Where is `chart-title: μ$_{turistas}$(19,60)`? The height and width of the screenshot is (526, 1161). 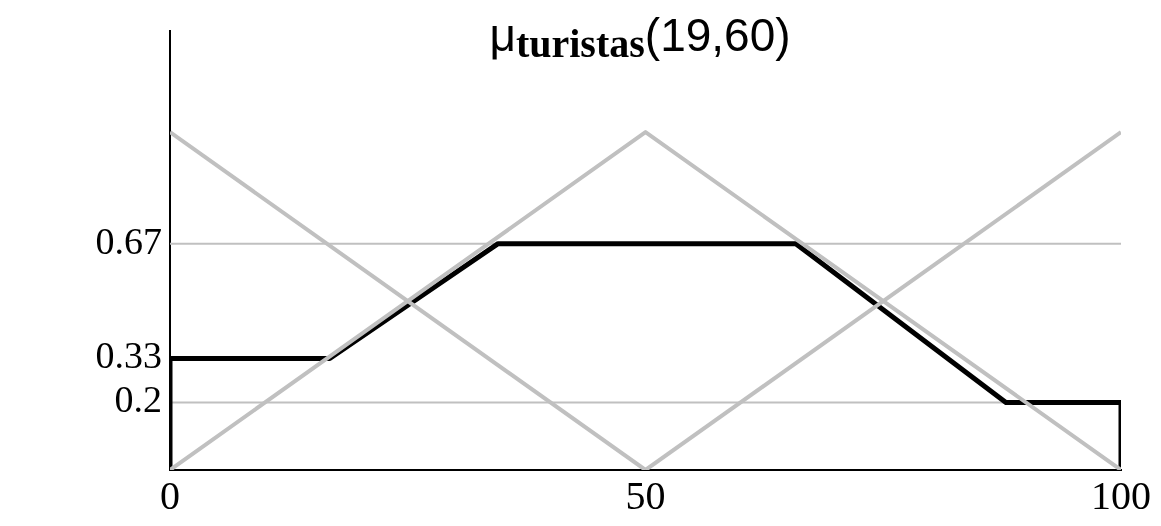 chart-title: μ$_{turistas}$(19,60) is located at coordinates (640, 37).